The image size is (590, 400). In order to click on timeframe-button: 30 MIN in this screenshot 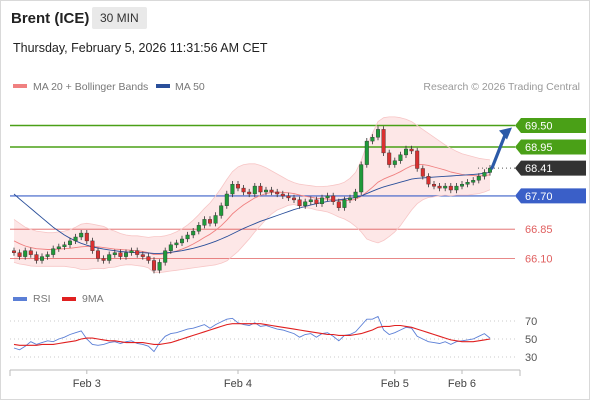, I will do `click(119, 18)`.